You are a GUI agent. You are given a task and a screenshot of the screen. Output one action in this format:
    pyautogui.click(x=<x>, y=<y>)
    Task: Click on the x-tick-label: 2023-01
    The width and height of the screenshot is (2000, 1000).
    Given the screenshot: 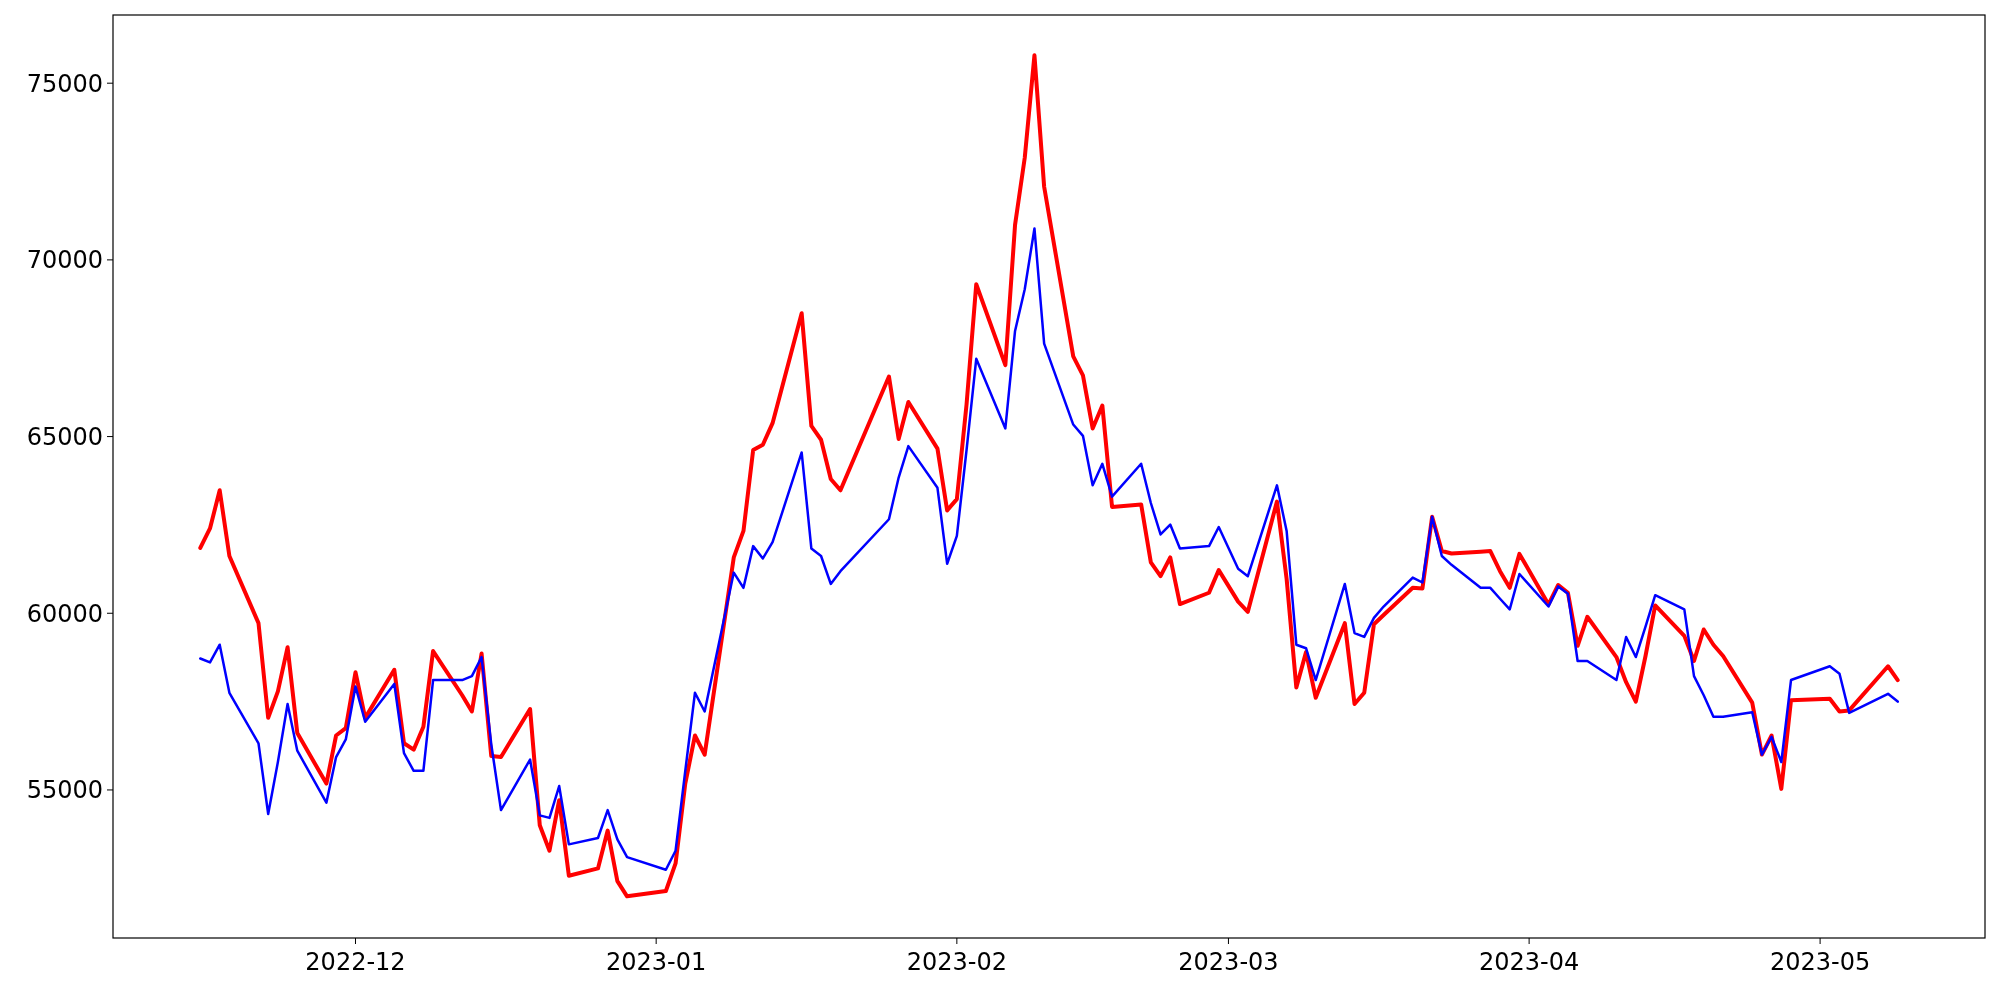 What is the action you would take?
    pyautogui.click(x=656, y=962)
    